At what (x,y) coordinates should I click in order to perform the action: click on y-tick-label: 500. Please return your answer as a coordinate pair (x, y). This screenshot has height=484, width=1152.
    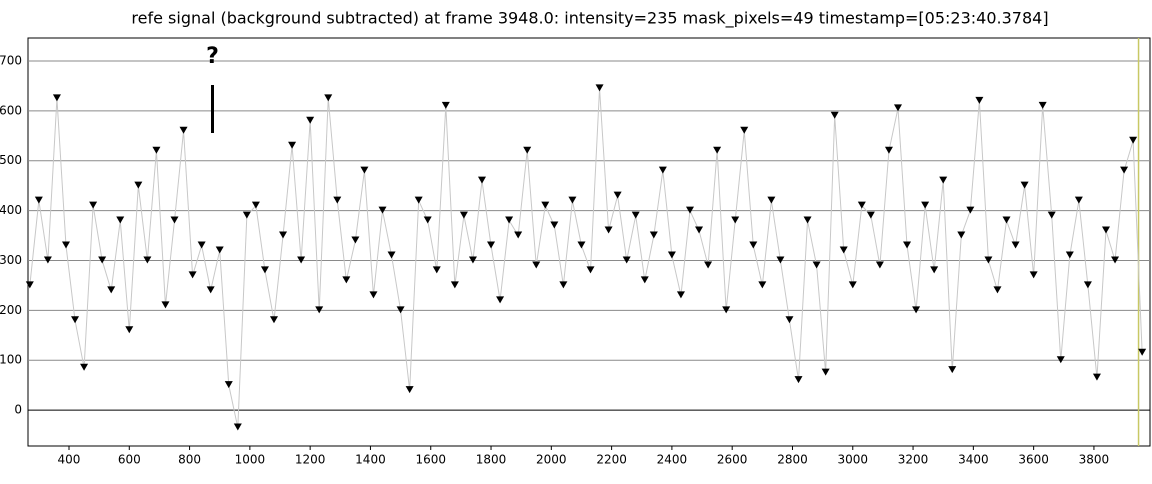
    Looking at the image, I should click on (11, 160).